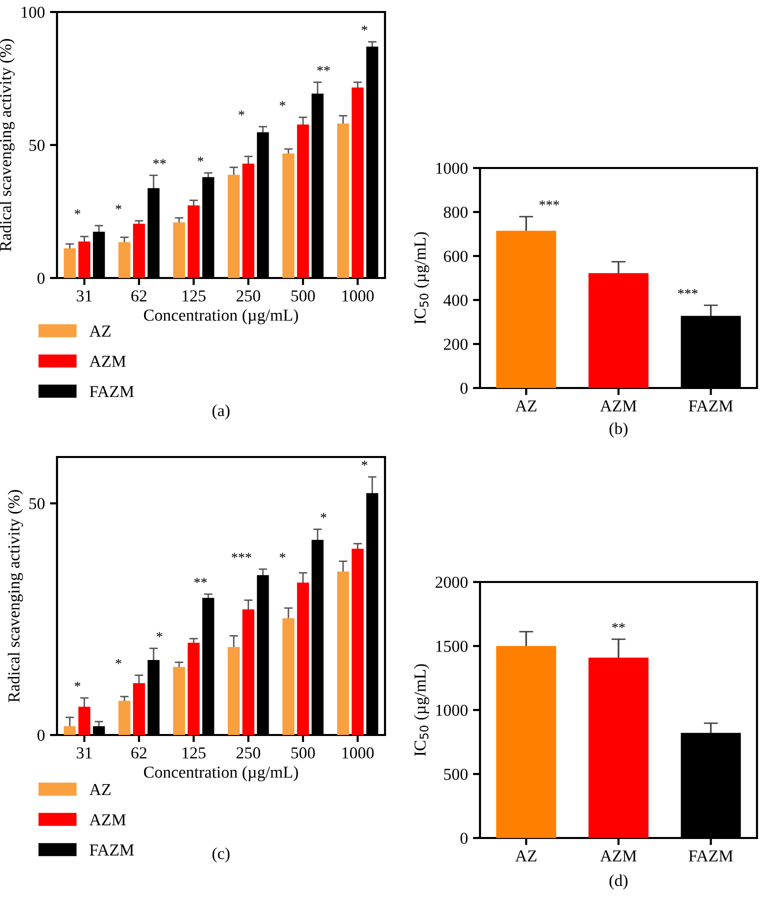 Image resolution: width=767 pixels, height=900 pixels. What do you see at coordinates (456, 774) in the screenshot?
I see `y-tick-label: 500` at bounding box center [456, 774].